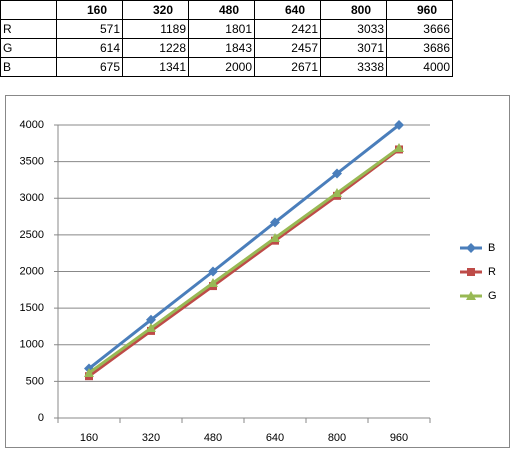  I want to click on y-tick-label: 0, so click(41, 418).